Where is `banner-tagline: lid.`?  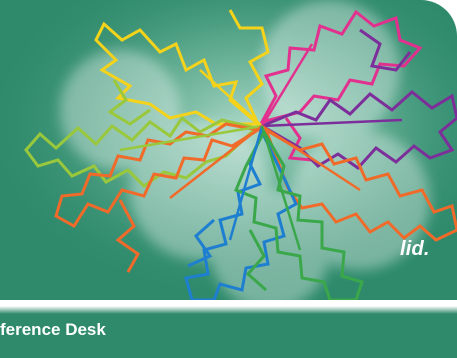
banner-tagline: lid. is located at coordinates (415, 249).